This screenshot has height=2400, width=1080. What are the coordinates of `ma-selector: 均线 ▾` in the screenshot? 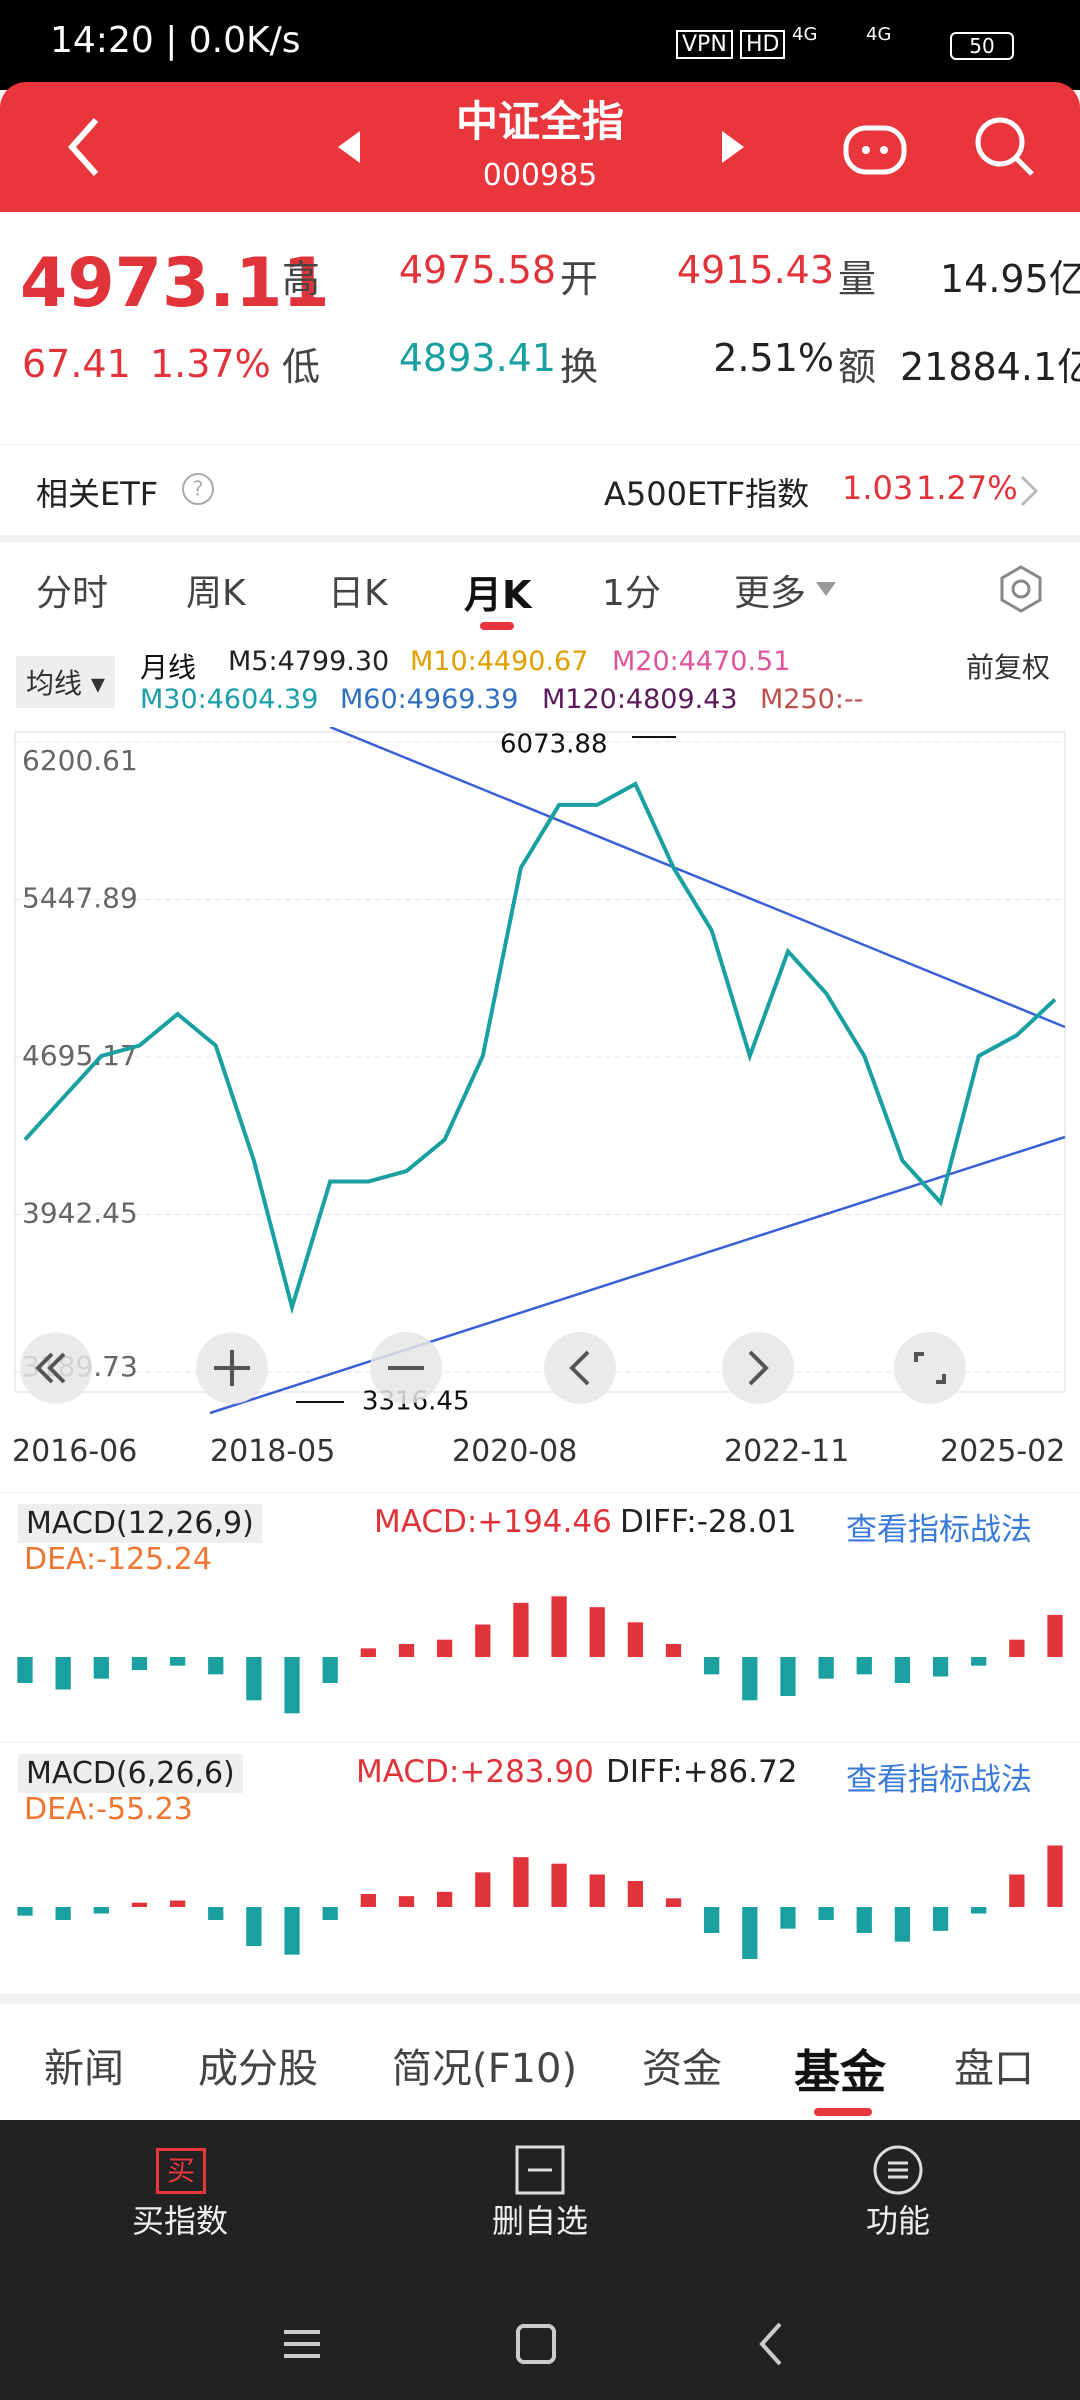 It's located at (65, 682).